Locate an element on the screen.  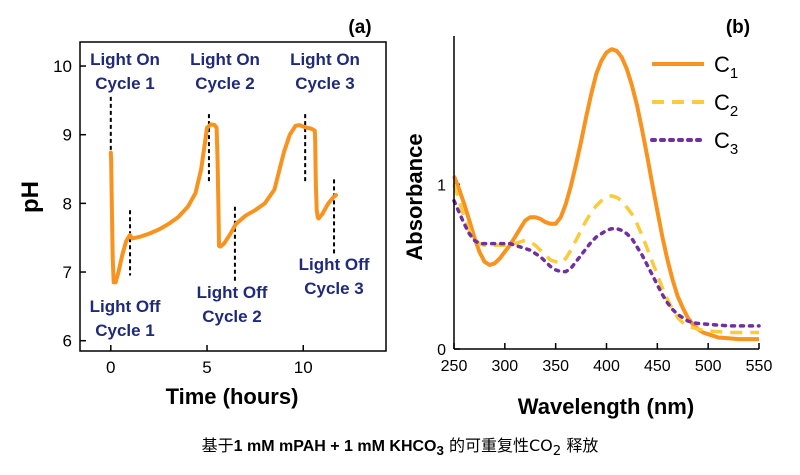
panel-a-x-tick-label: 0 is located at coordinates (110, 367).